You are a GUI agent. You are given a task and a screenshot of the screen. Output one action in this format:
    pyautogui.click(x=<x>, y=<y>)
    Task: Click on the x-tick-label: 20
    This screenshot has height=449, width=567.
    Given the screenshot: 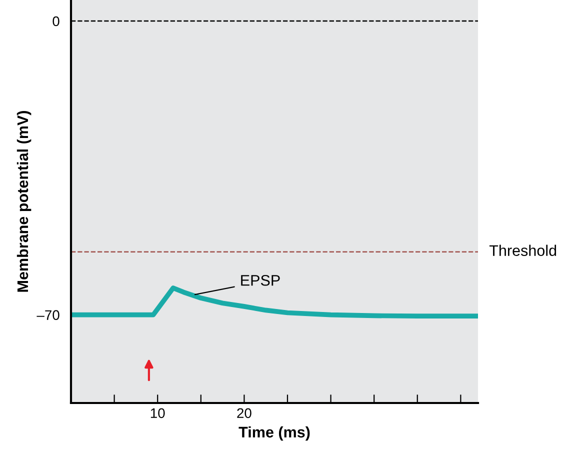 What is the action you would take?
    pyautogui.click(x=244, y=413)
    